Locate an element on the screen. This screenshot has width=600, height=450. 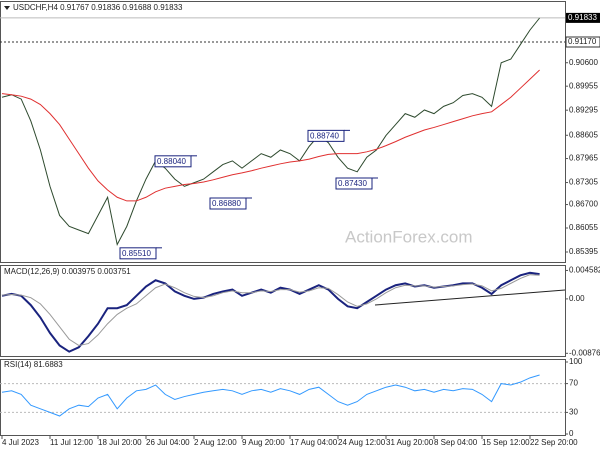
y-tick-label: 0.85395 is located at coordinates (583, 251).